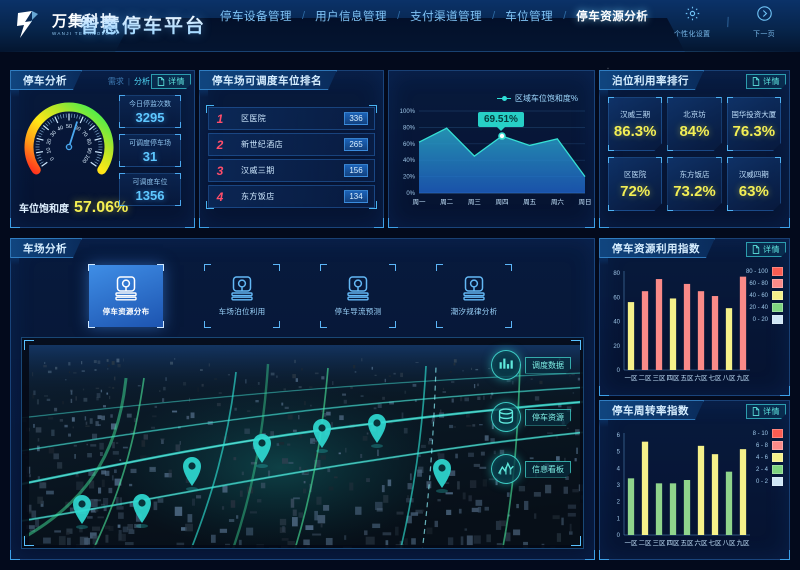 Image resolution: width=800 pixels, height=570 pixels. I want to click on occupancy-card: 北京坊 84%, so click(694, 124).